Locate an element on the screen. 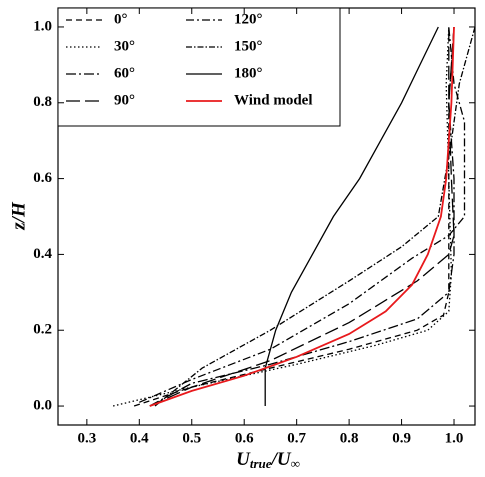  x-tick-label: 0.7 is located at coordinates (296, 438).